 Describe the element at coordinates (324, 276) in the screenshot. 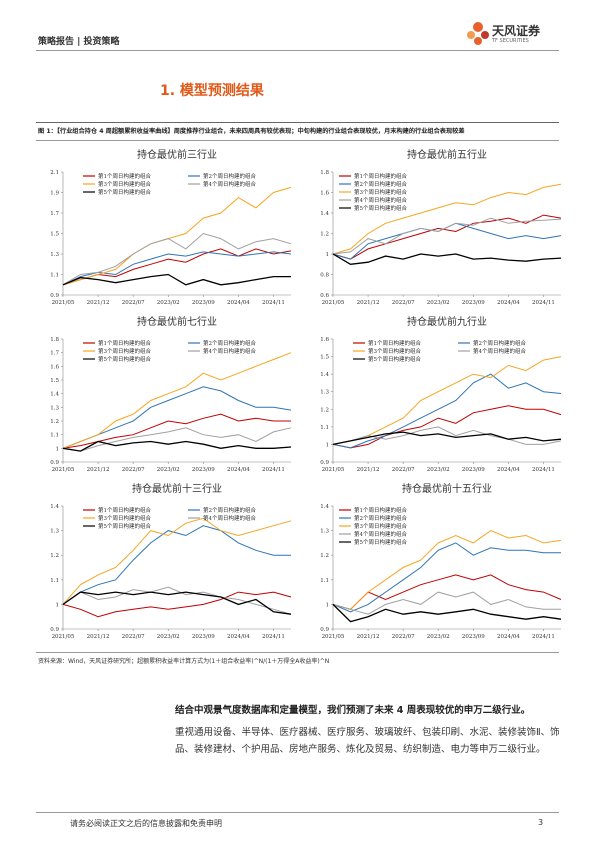

I see `y-tick-label: 0.8` at that location.